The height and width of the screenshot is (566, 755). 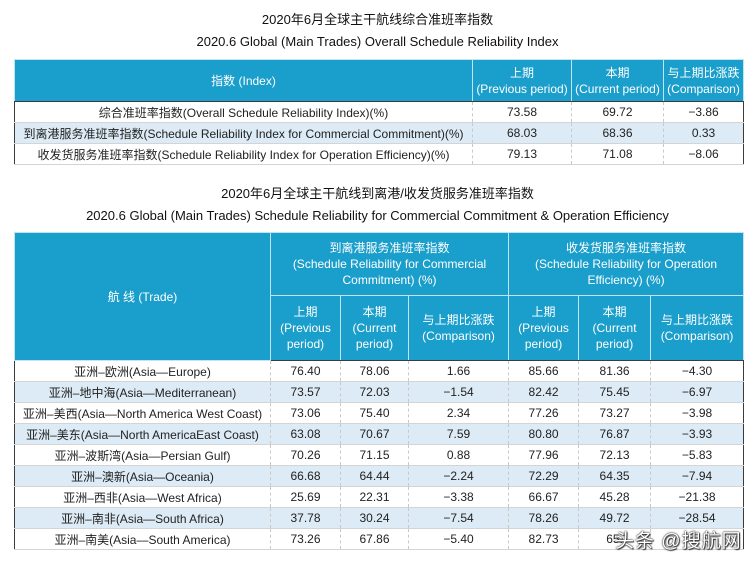 I want to click on header-current-period: 本期 (Current period), so click(x=617, y=80).